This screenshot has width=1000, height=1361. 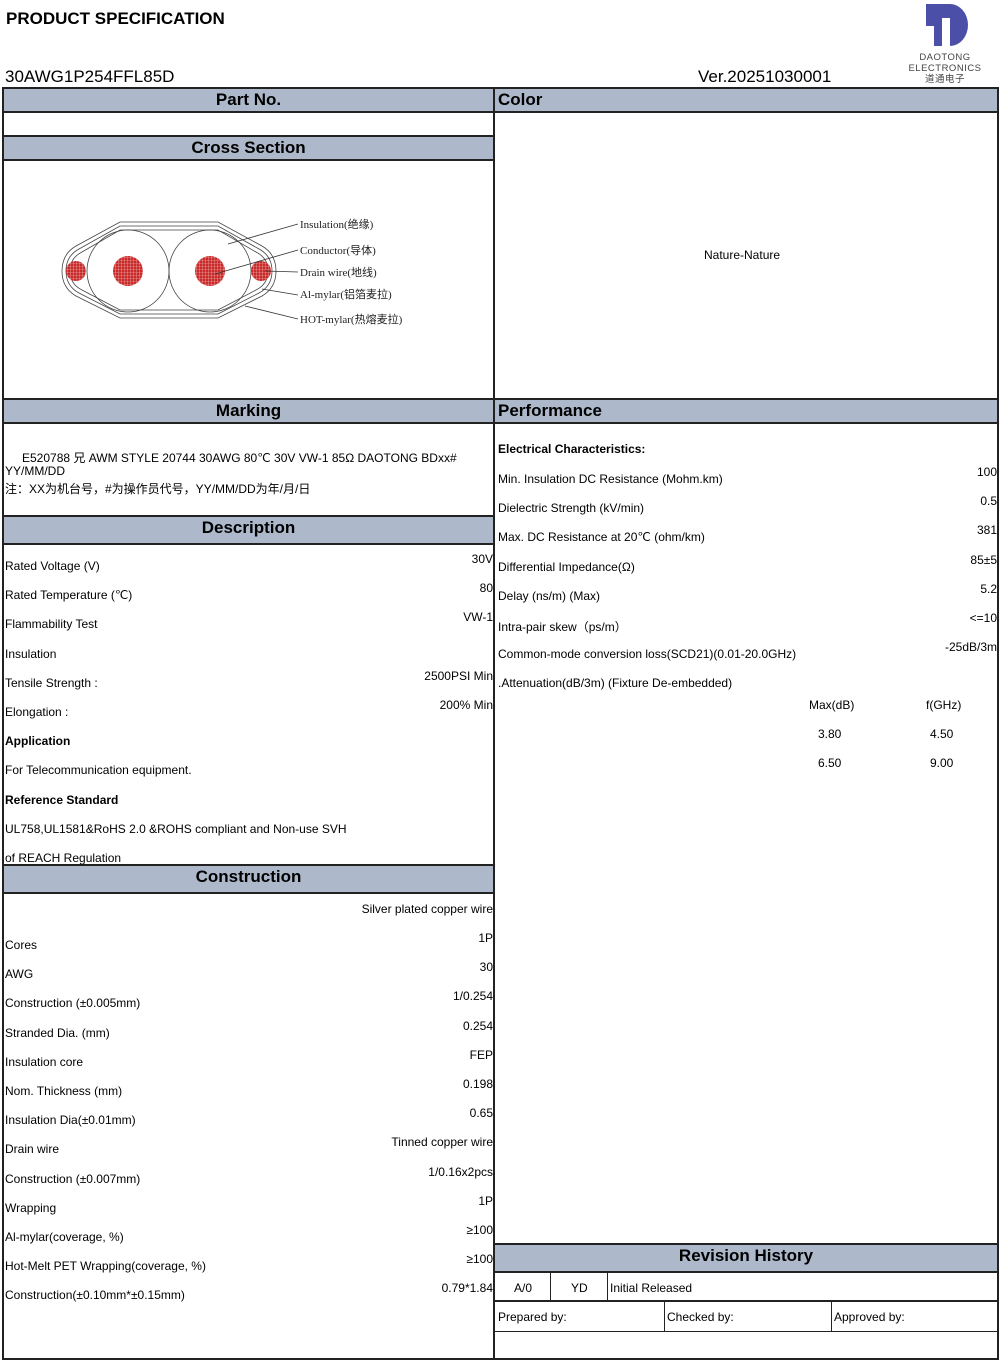 What do you see at coordinates (351, 319) in the screenshot?
I see `label-hot-mylar: HOT-mylar(热熔麦拉)` at bounding box center [351, 319].